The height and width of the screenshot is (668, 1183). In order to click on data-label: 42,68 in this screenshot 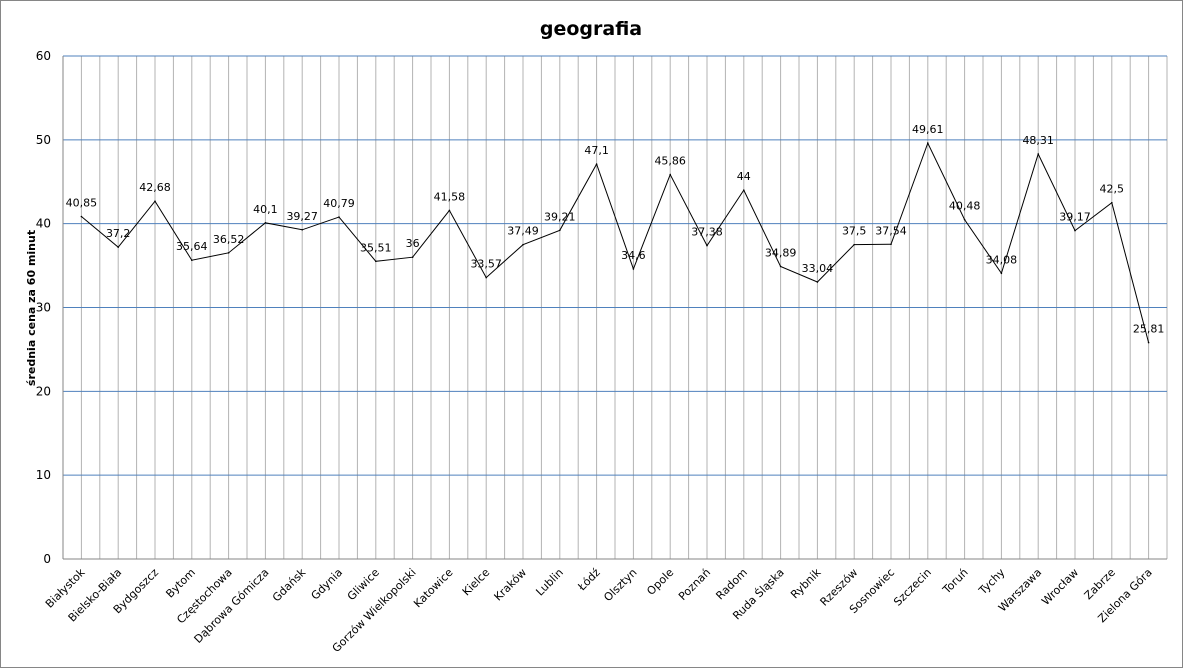, I will do `click(155, 187)`.